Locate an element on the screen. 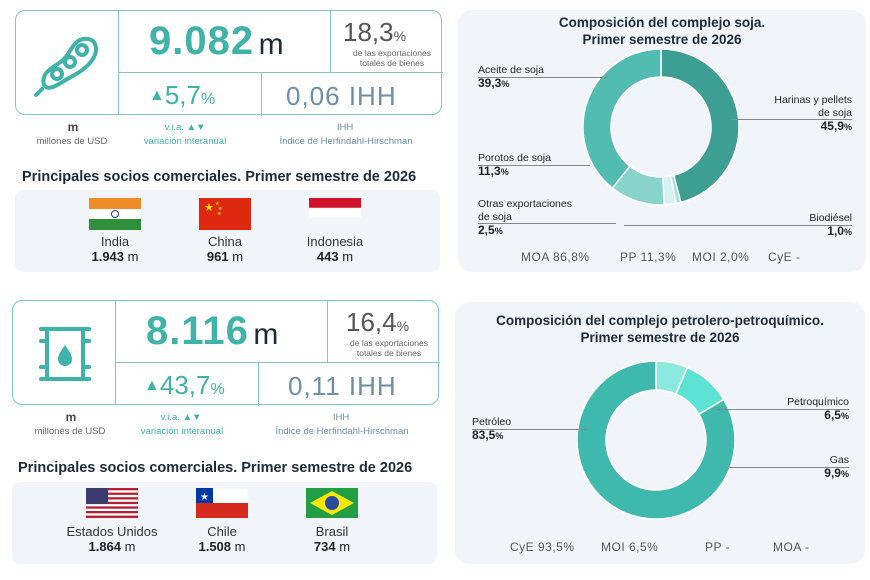 The height and width of the screenshot is (580, 870). soy-label-otras: Otras exportaciones de soja 2,5% is located at coordinates (525, 217).